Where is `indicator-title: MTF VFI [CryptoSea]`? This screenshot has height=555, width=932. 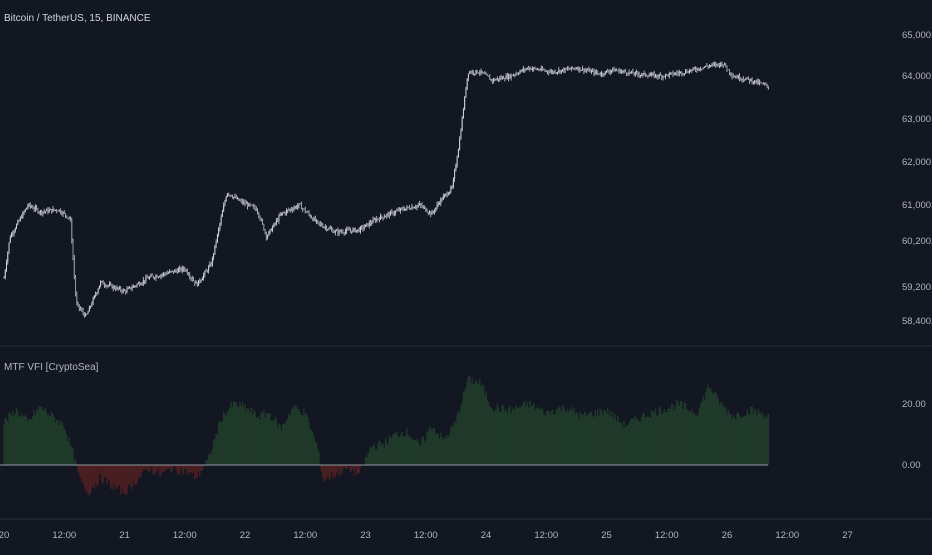
indicator-title: MTF VFI [CryptoSea] is located at coordinates (51, 367).